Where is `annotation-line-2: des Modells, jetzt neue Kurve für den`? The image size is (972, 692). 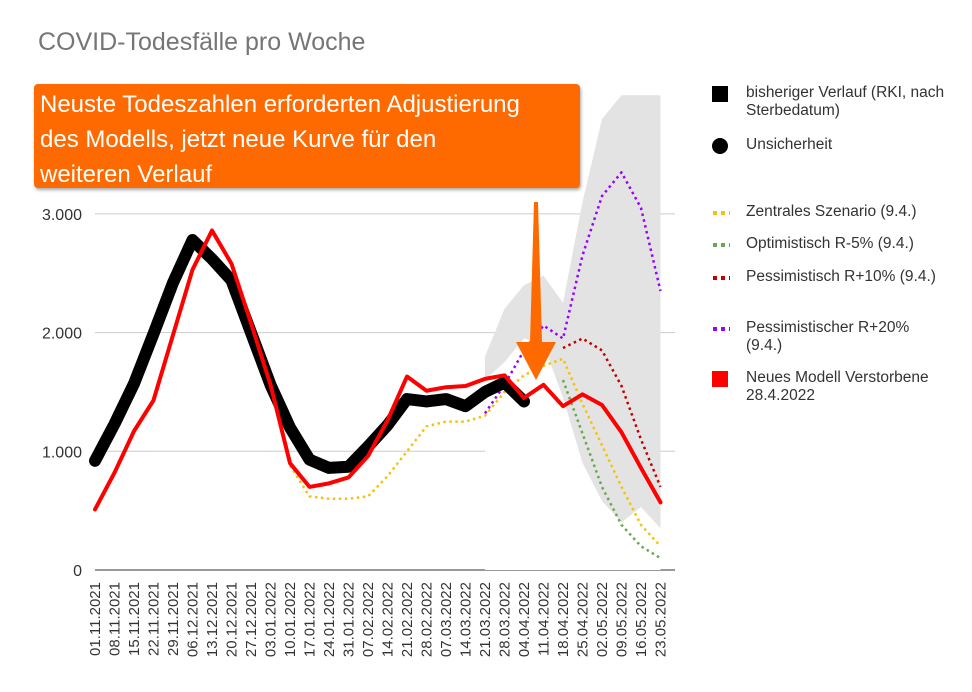 annotation-line-2: des Modells, jetzt neue Kurve für den is located at coordinates (238, 139).